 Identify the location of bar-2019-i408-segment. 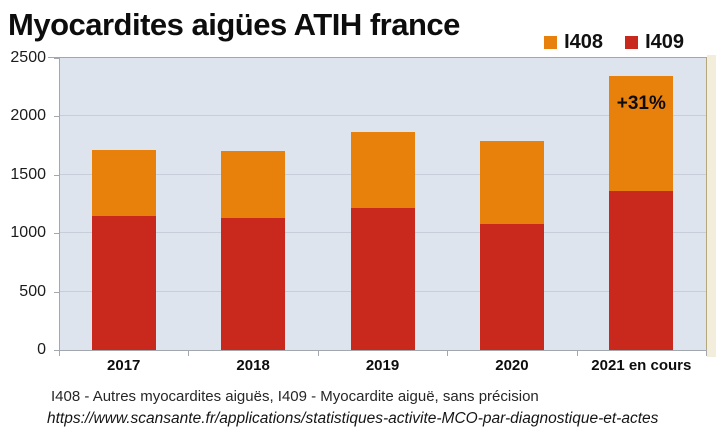
(382, 170).